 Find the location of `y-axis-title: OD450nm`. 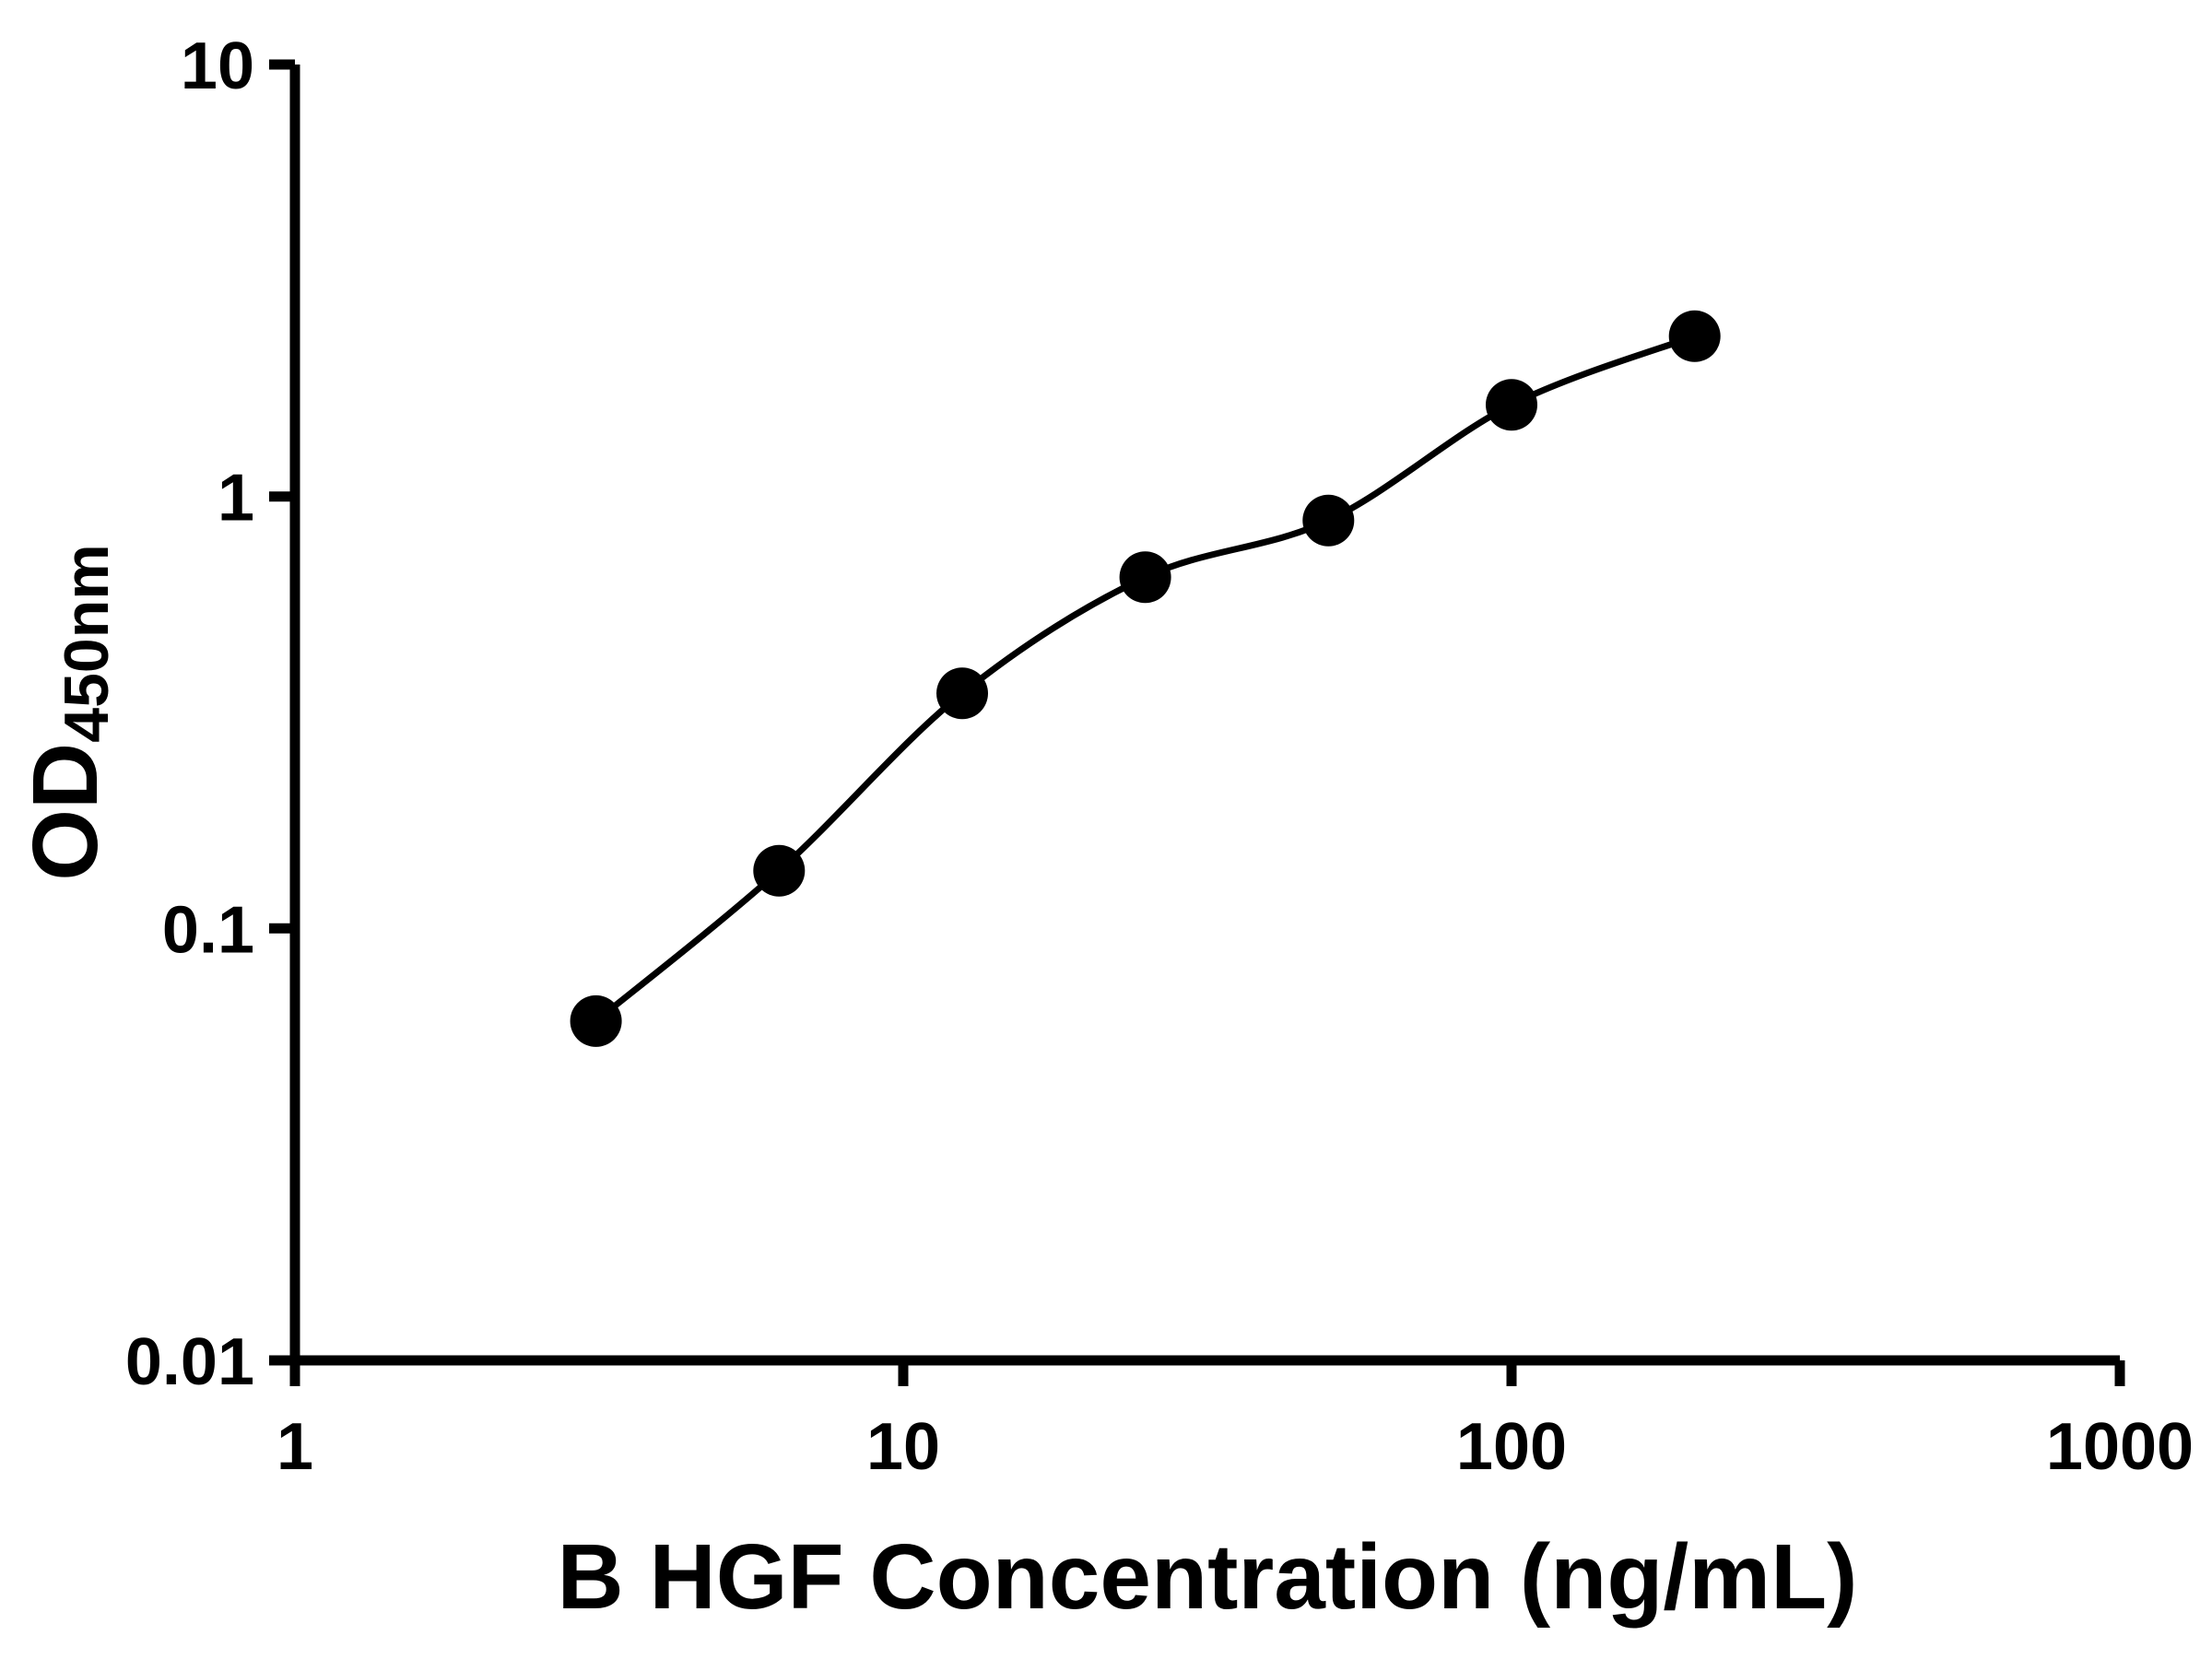

y-axis-title: OD450nm is located at coordinates (68, 712).